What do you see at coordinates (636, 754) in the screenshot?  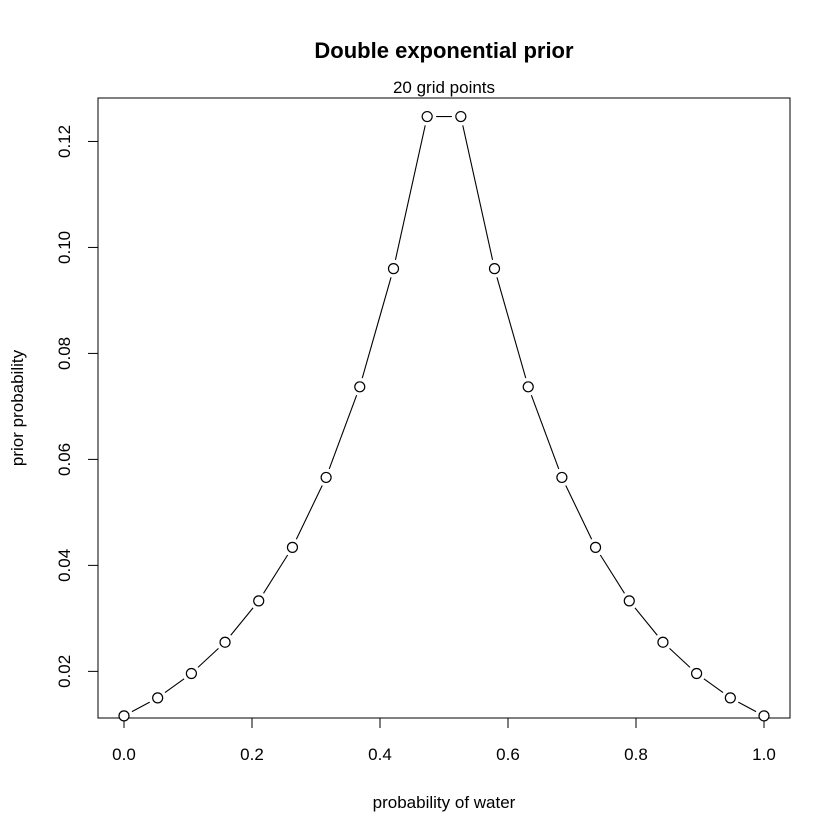 I see `x-tick-label: 0.8` at bounding box center [636, 754].